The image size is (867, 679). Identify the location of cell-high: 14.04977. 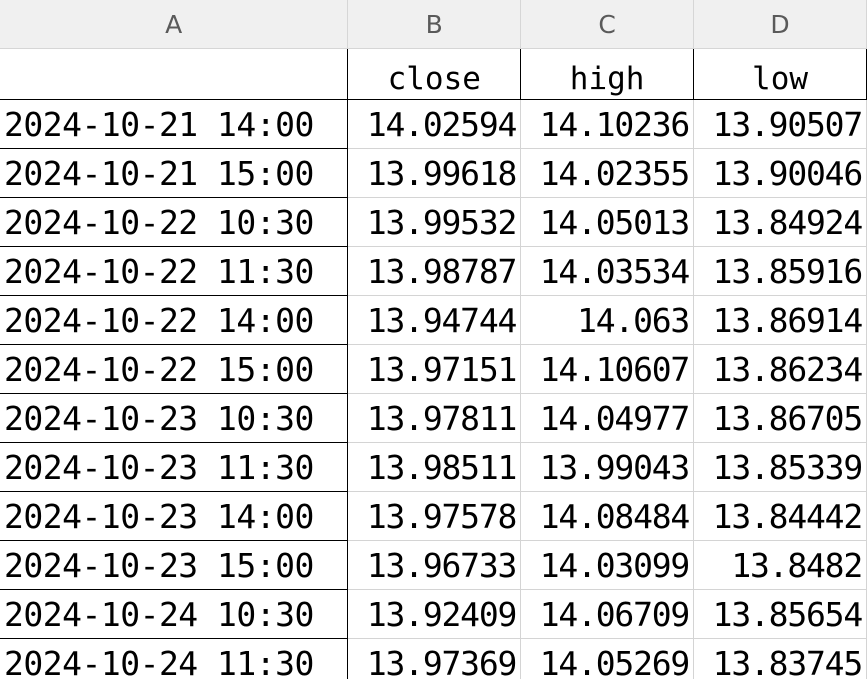
(607, 418).